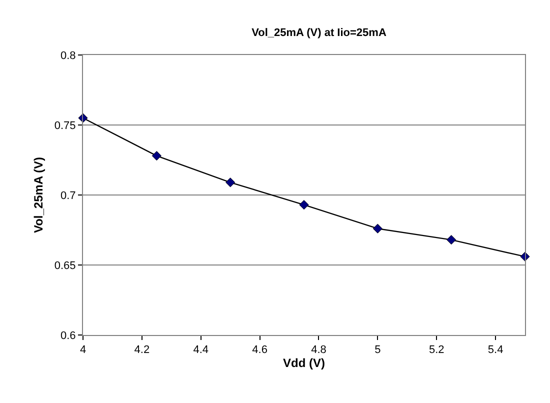  What do you see at coordinates (377, 350) in the screenshot?
I see `x-tick-label: 5` at bounding box center [377, 350].